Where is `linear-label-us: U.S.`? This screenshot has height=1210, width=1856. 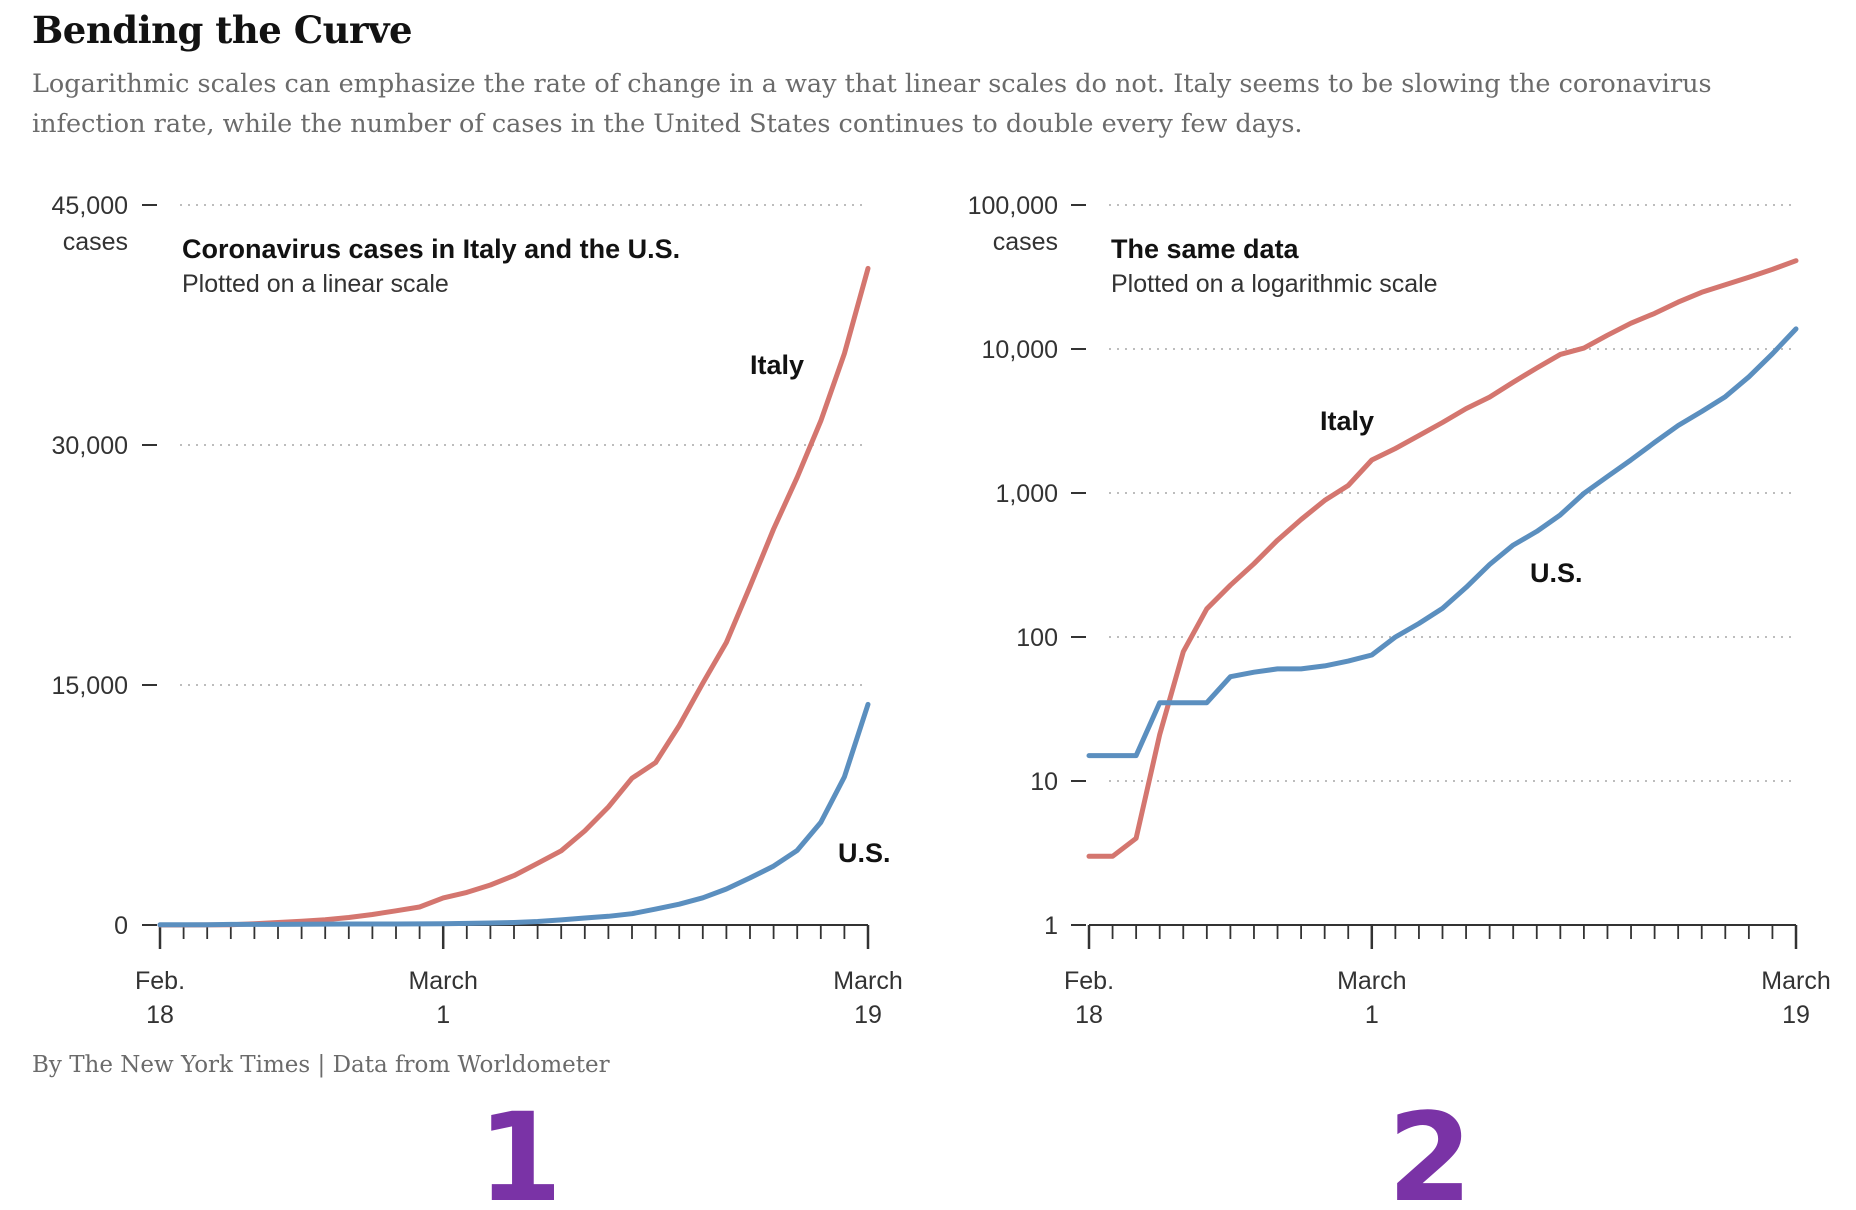 linear-label-us: U.S. is located at coordinates (864, 853).